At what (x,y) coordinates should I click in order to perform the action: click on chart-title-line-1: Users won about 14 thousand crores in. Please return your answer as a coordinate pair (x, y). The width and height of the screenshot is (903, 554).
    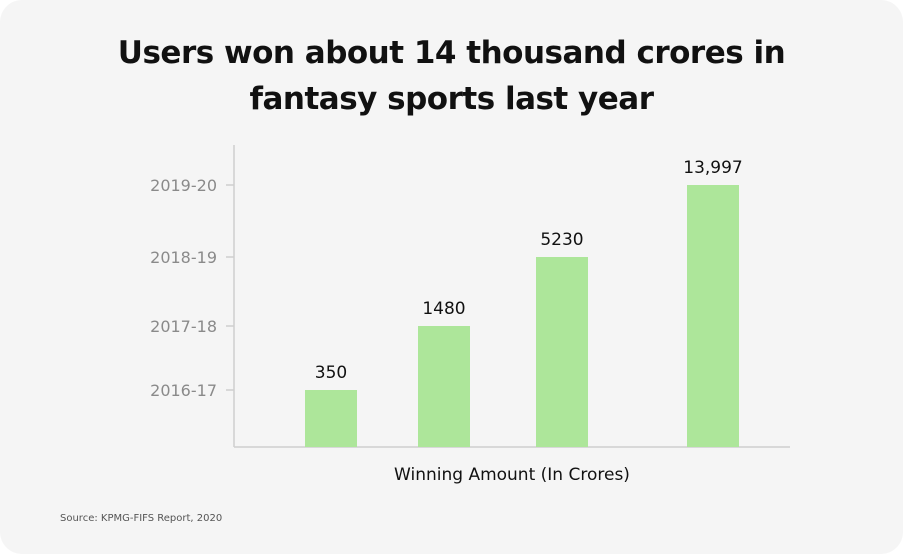
    Looking at the image, I should click on (451, 53).